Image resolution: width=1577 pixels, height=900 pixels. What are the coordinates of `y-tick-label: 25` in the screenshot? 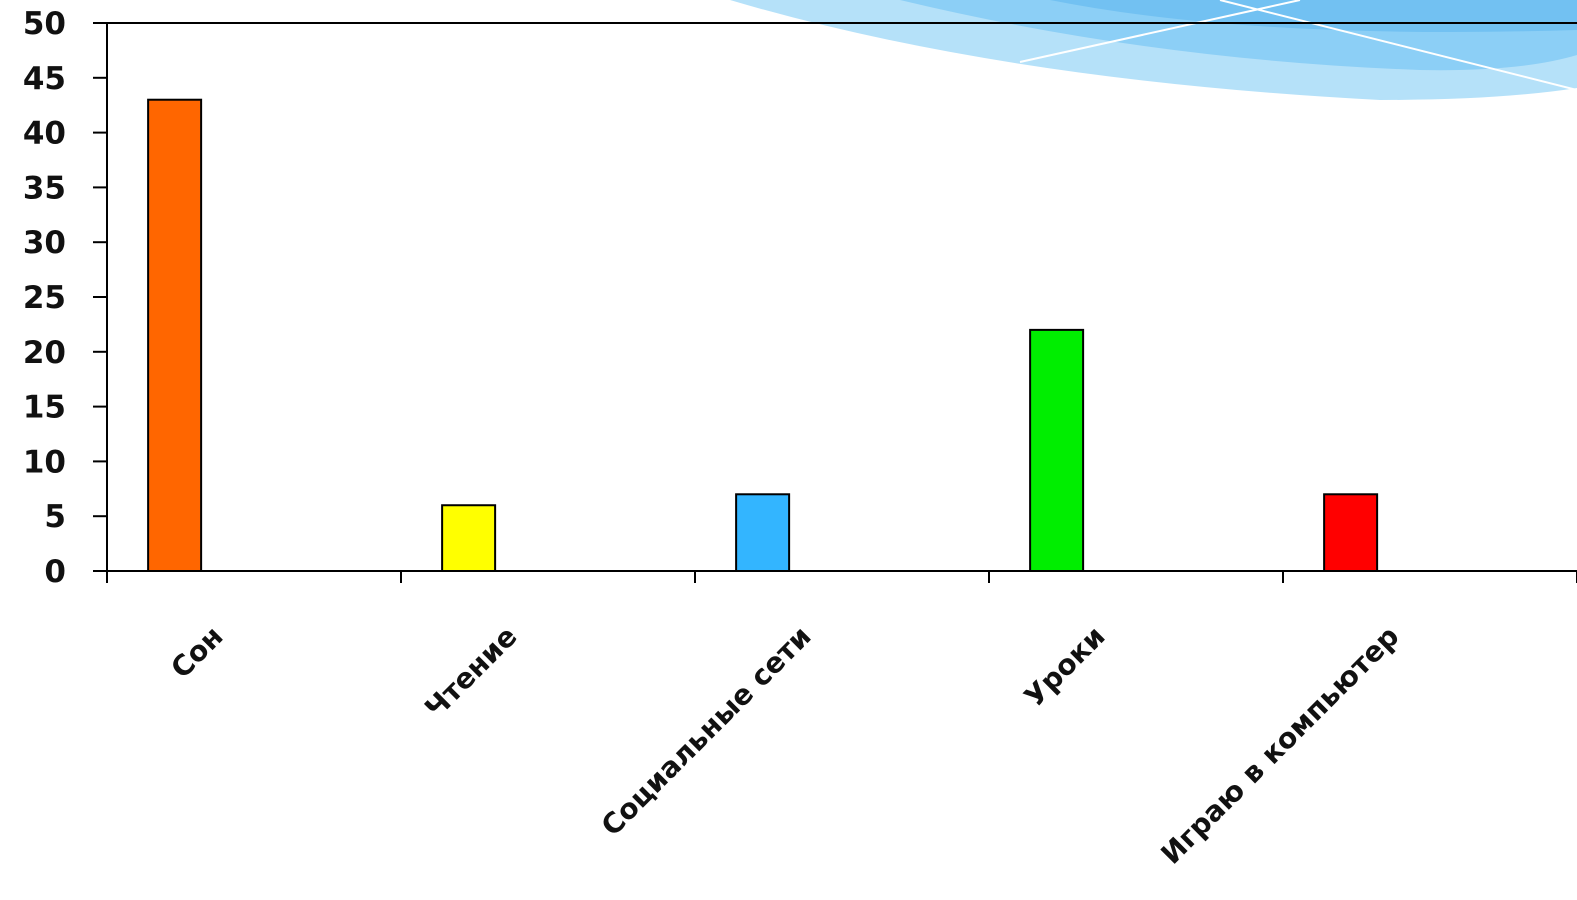 It's located at (44, 298).